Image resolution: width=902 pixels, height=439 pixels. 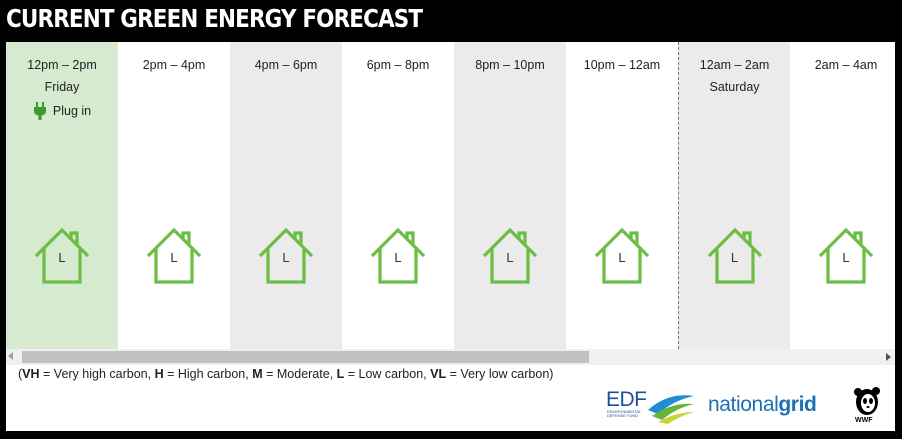 What do you see at coordinates (286, 65) in the screenshot?
I see `slot-time: 4pm – 6pm` at bounding box center [286, 65].